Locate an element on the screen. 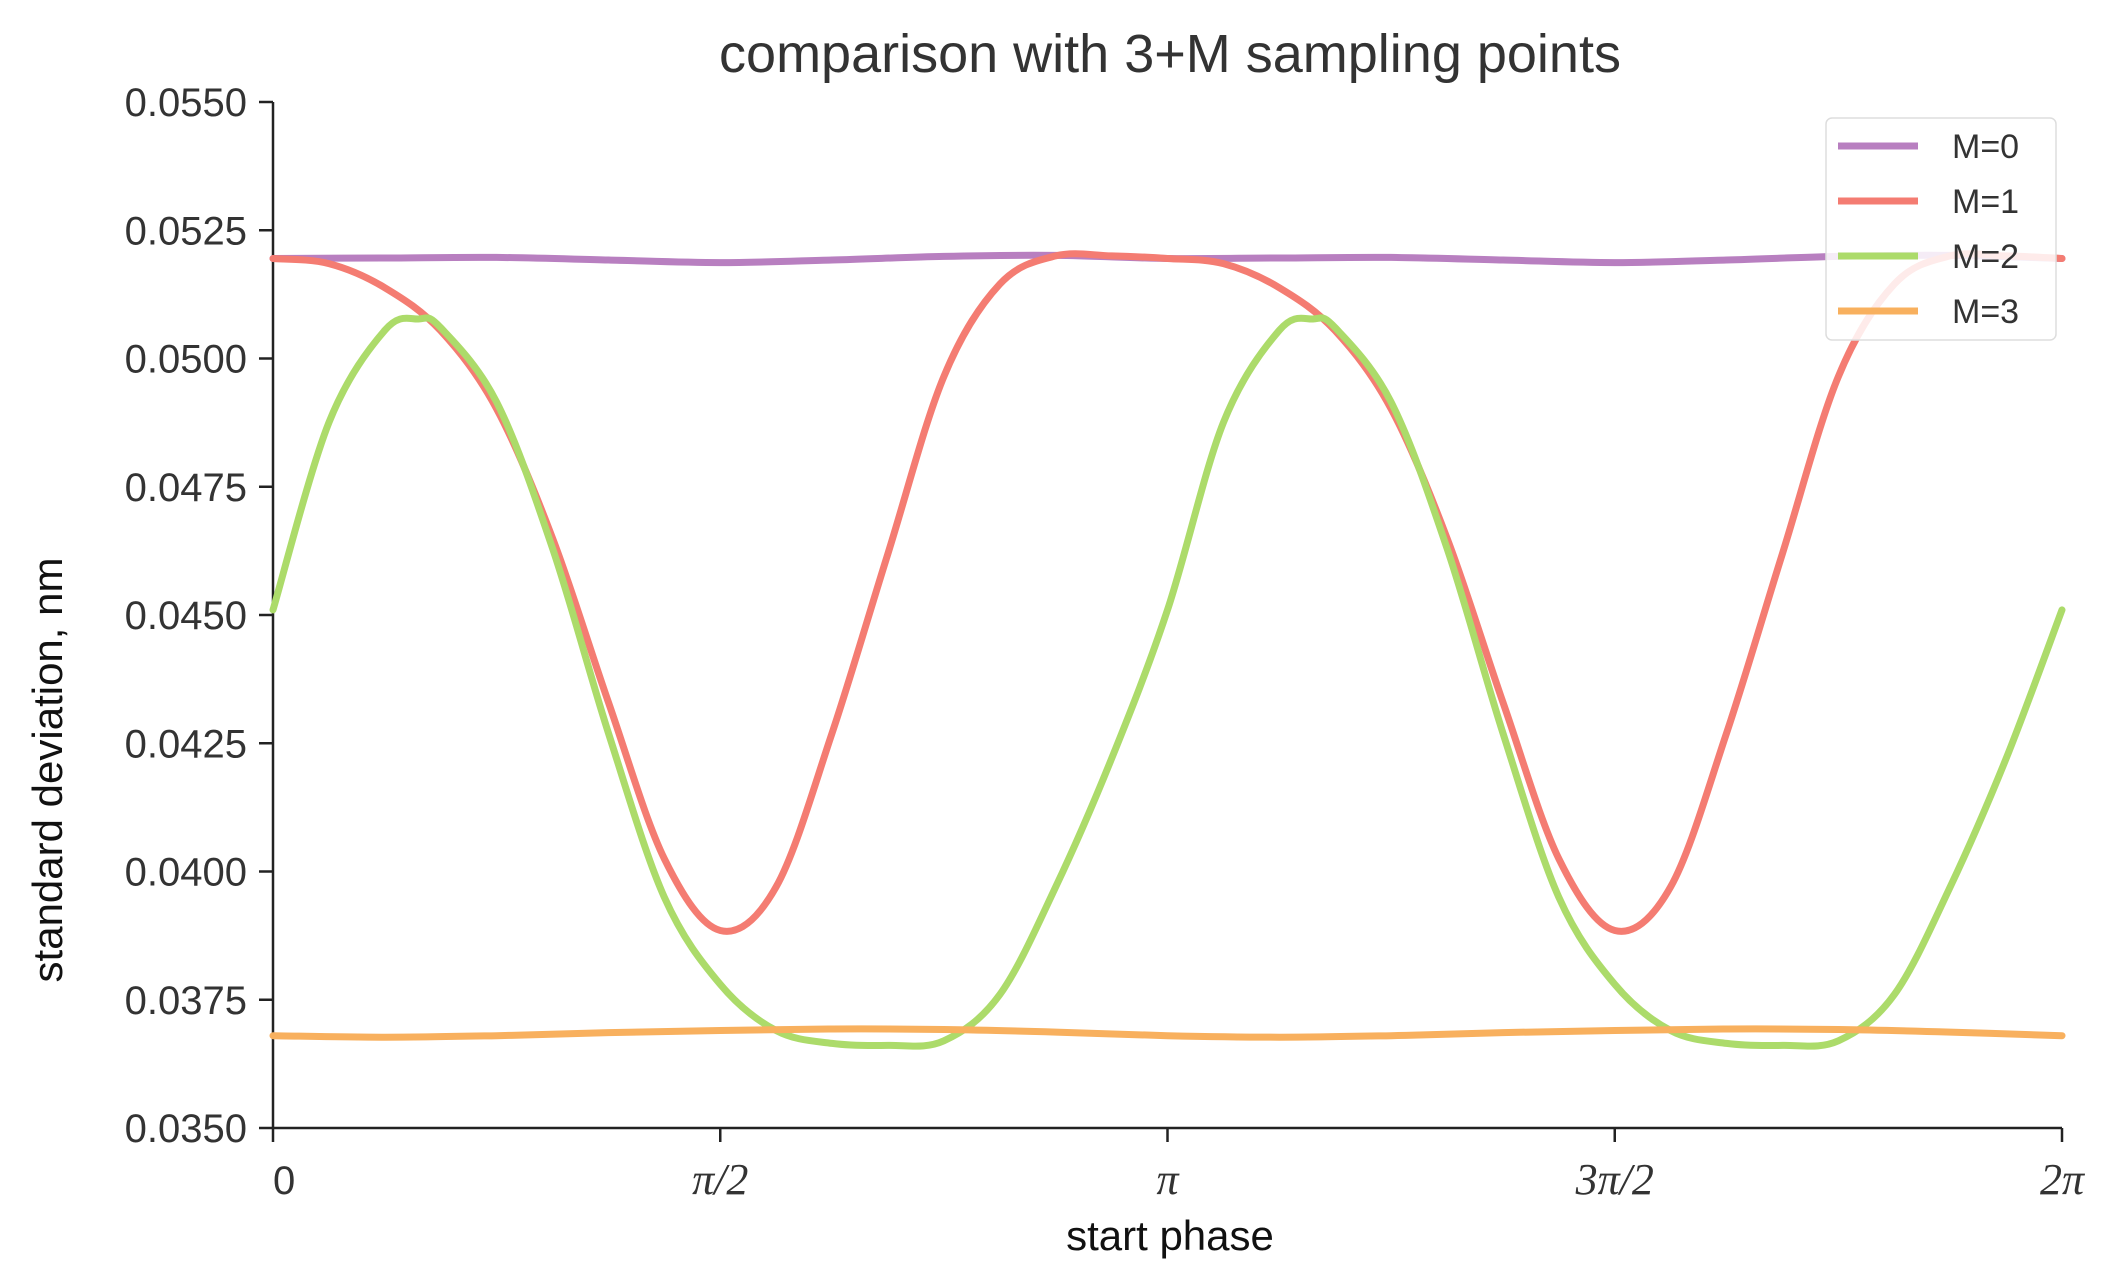  legend-box is located at coordinates (1941, 229).